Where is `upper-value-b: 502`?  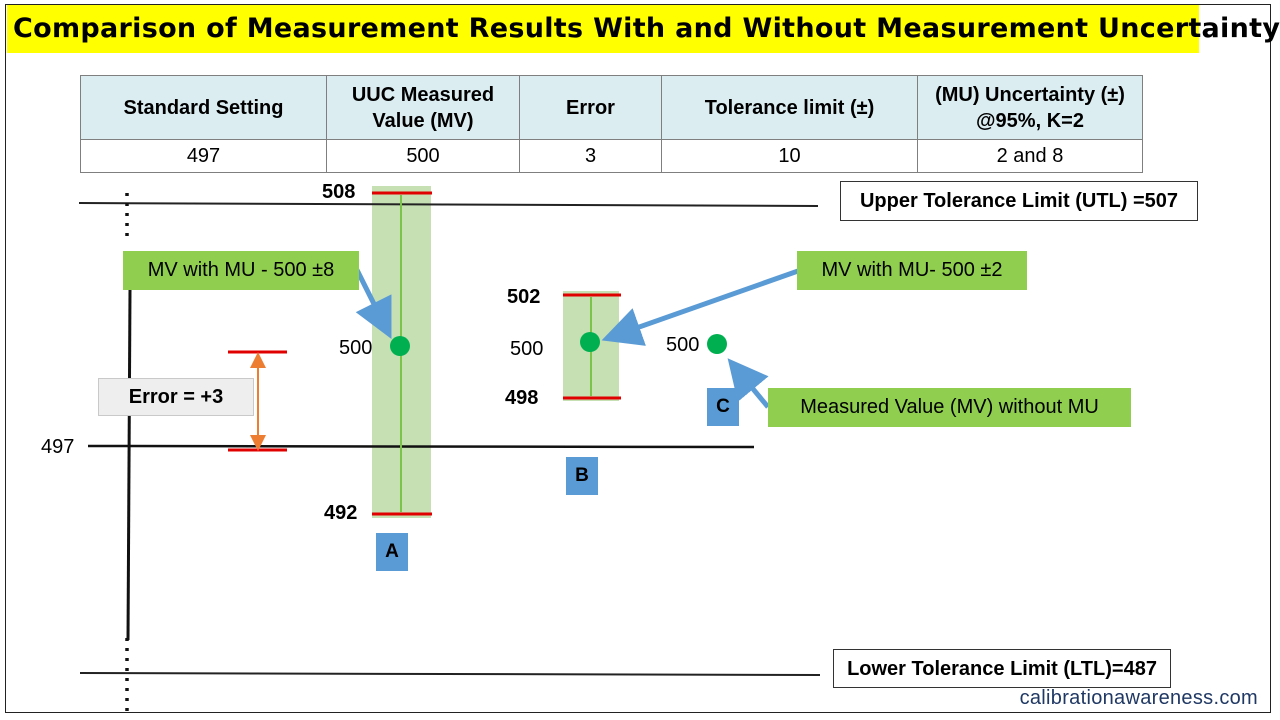 upper-value-b: 502 is located at coordinates (524, 297).